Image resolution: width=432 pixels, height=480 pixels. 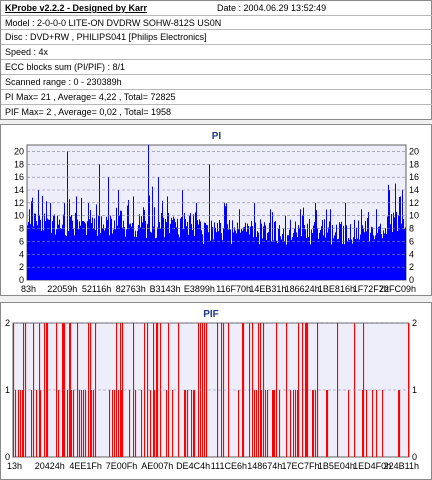 What do you see at coordinates (414, 151) in the screenshot?
I see `y-tick-right: 20` at bounding box center [414, 151].